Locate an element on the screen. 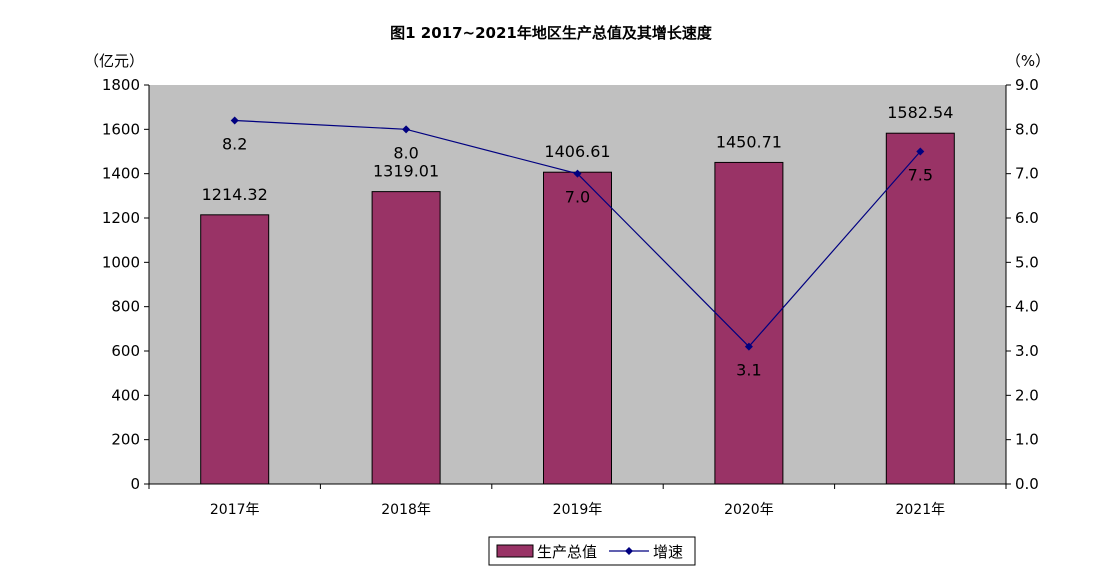 This screenshot has height=580, width=1102. left-axis-tick-label: 400 is located at coordinates (125, 395).